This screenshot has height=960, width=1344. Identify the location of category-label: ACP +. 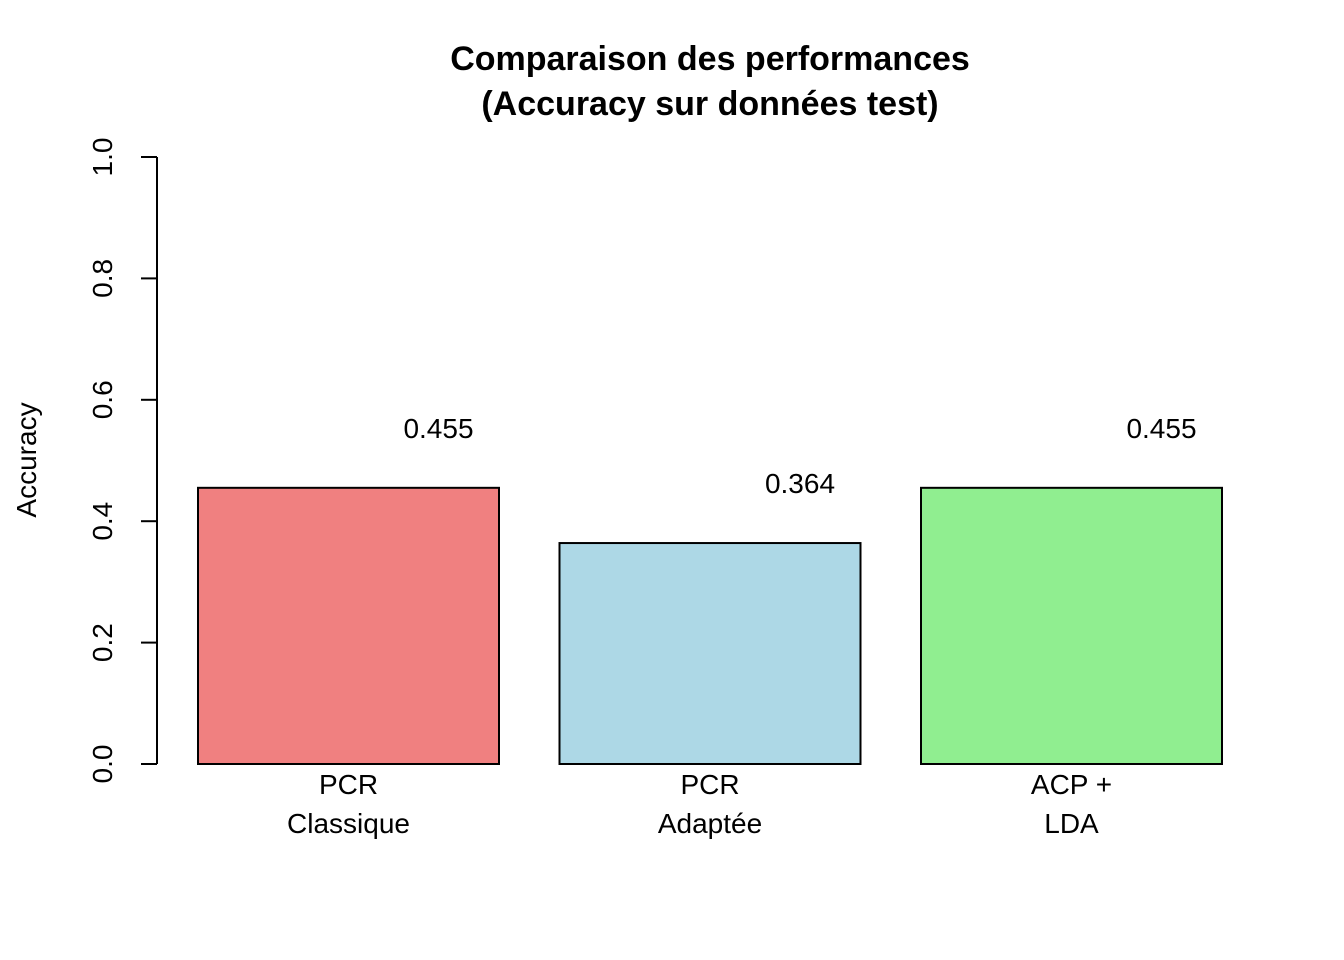
(1071, 784).